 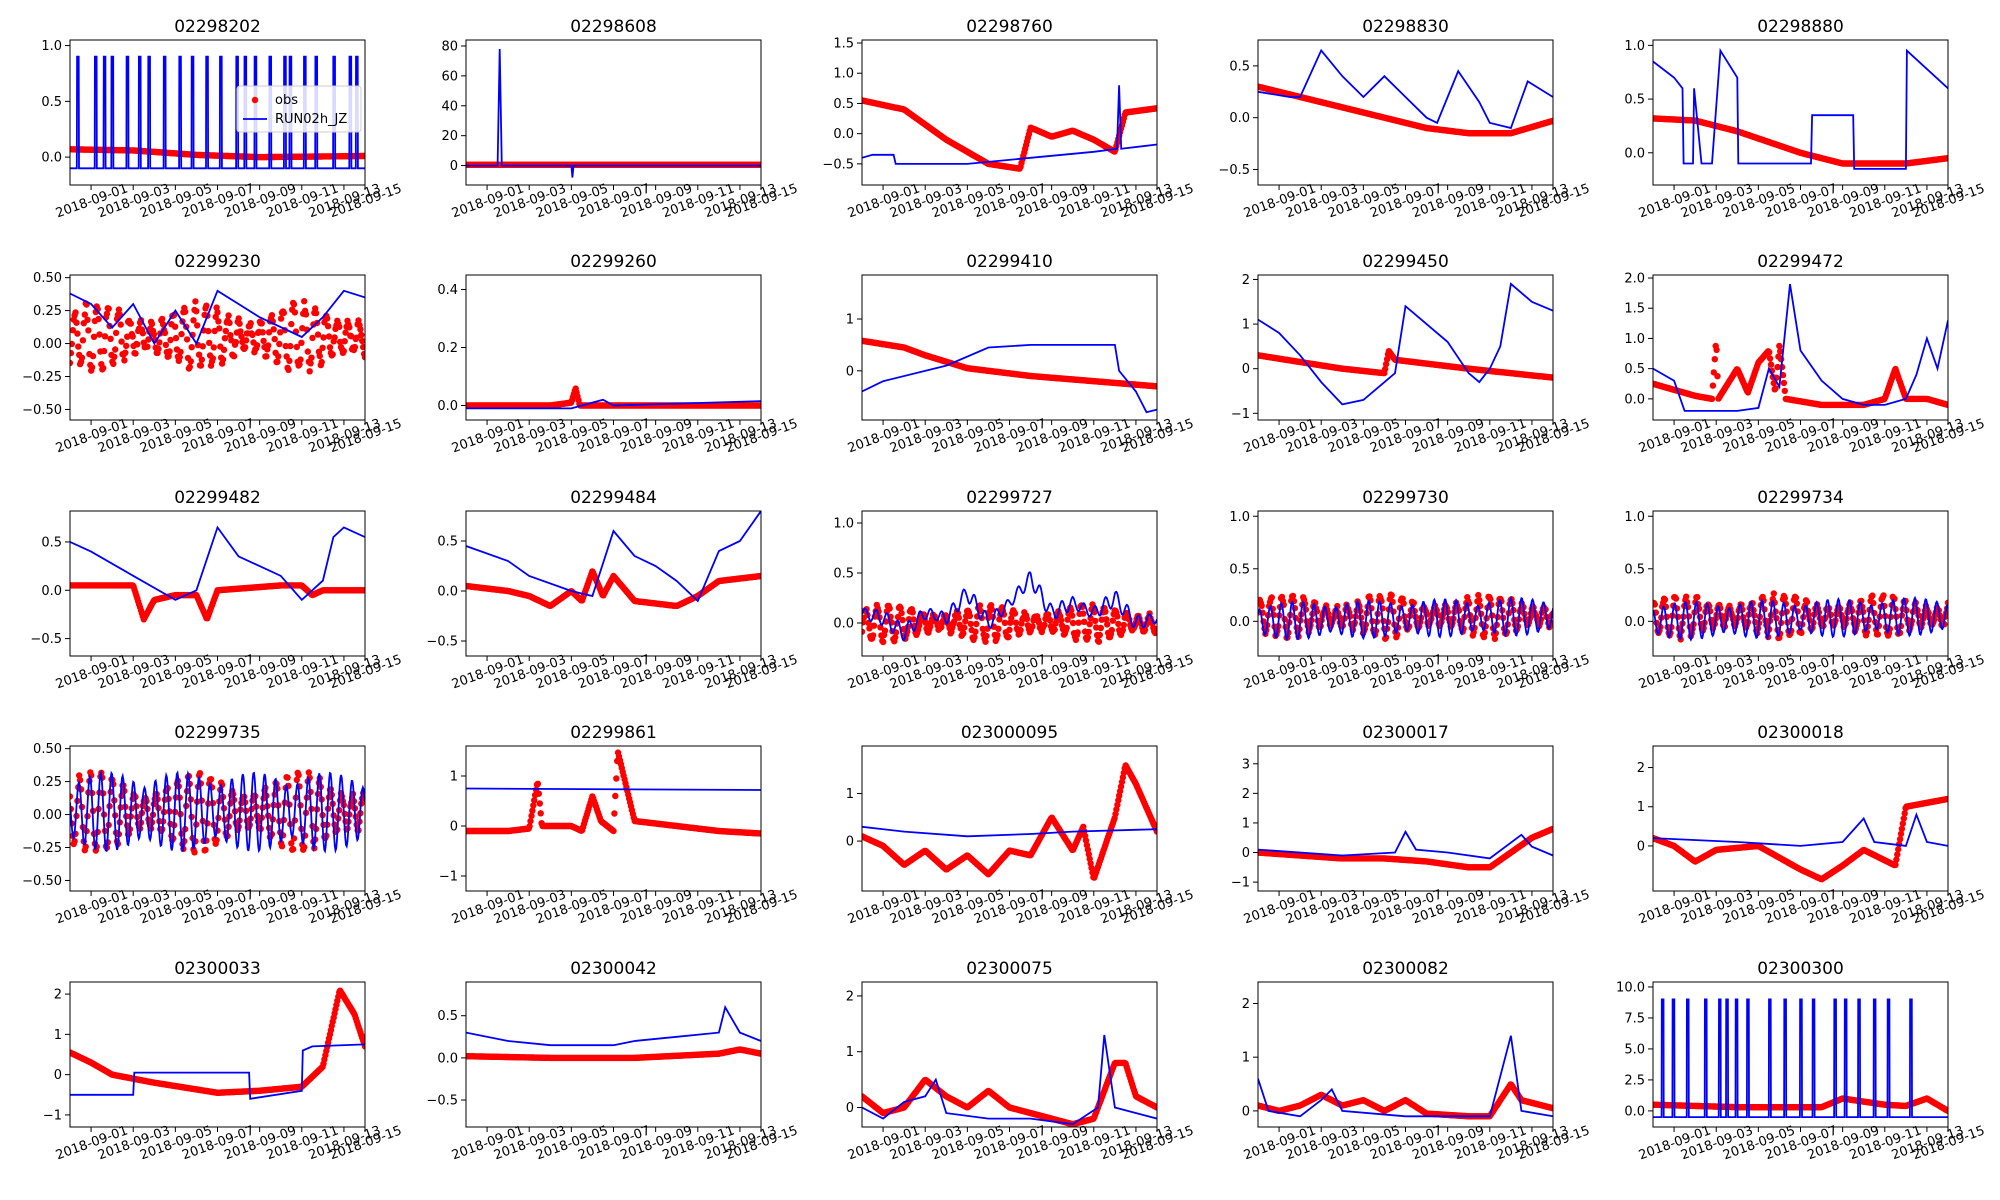 I want to click on axes-frame, so click(x=1405, y=112).